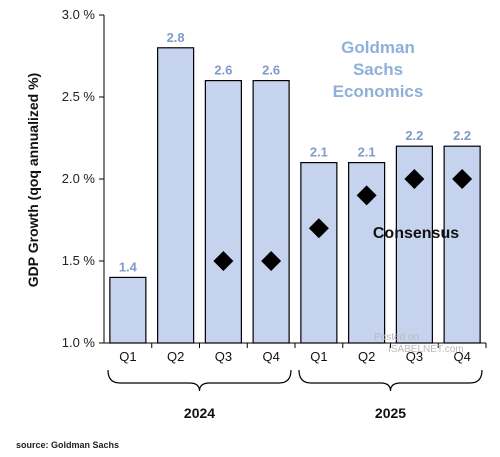  I want to click on year-label: 2024, so click(199, 413).